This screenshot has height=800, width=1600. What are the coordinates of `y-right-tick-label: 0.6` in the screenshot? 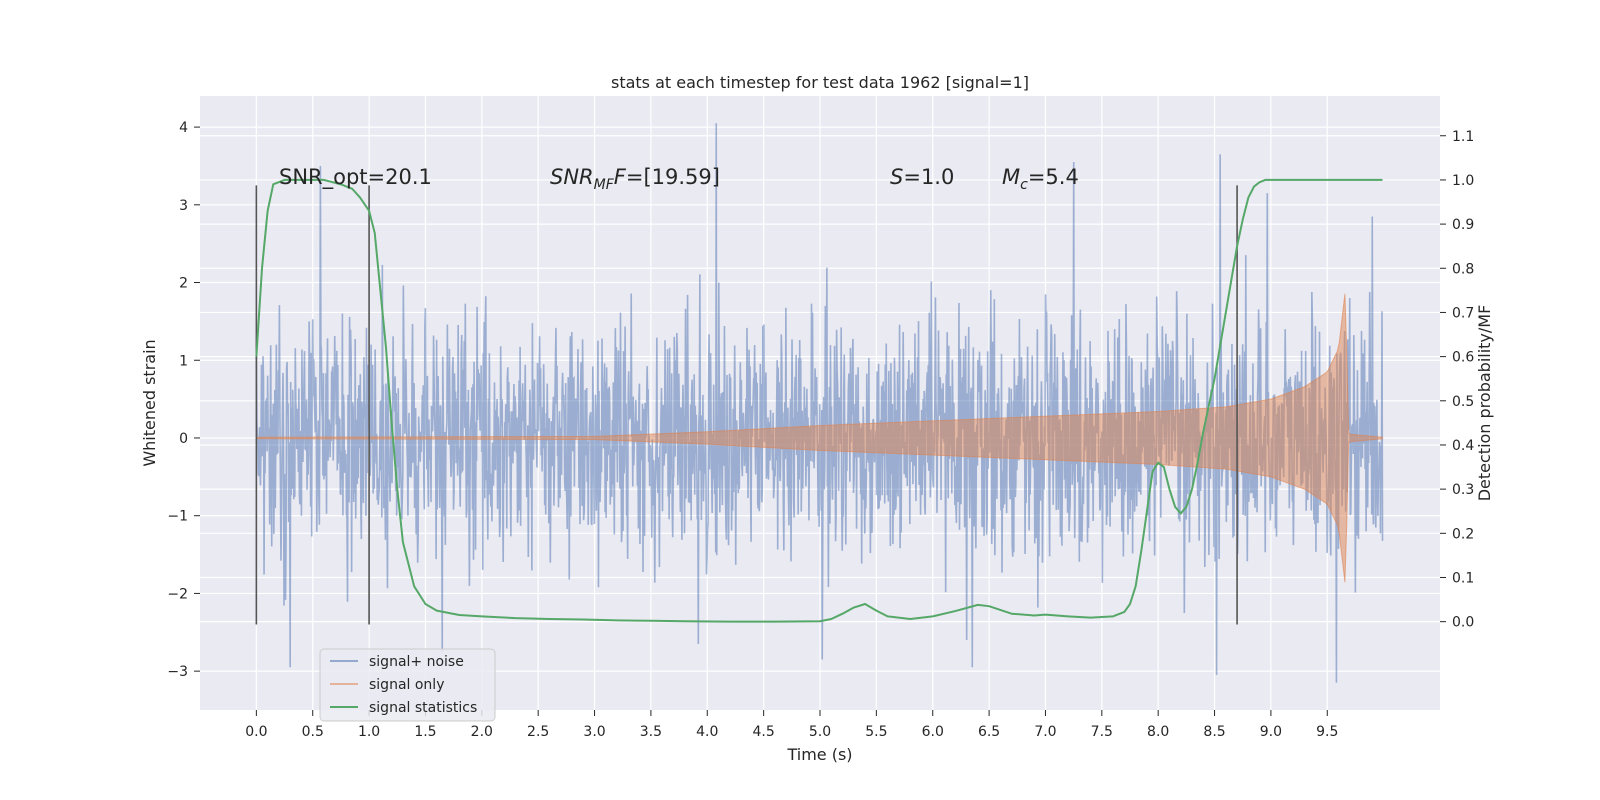 It's located at (1463, 358).